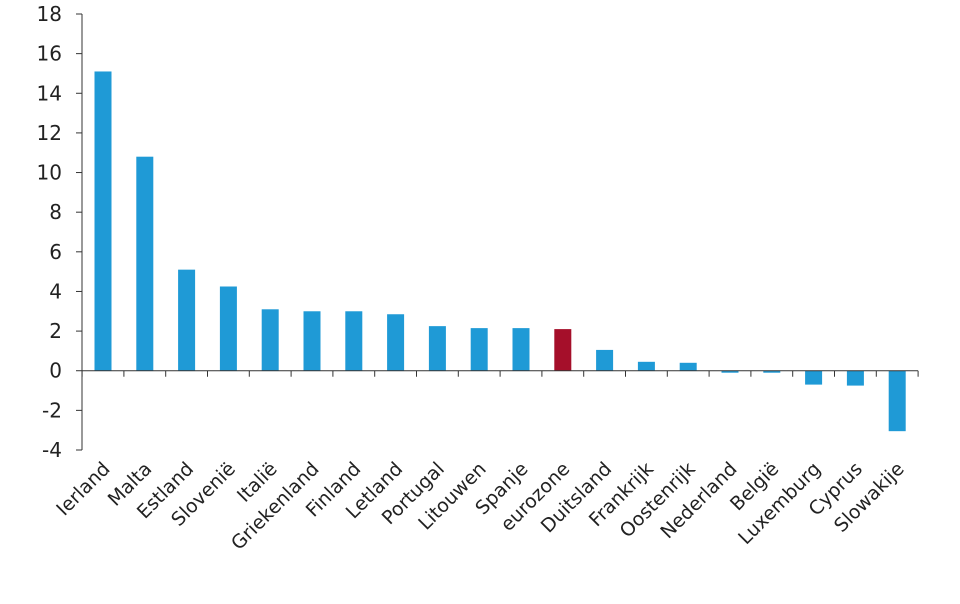 The image size is (960, 604). Describe the element at coordinates (55, 252) in the screenshot. I see `y-tick-label: 6` at that location.